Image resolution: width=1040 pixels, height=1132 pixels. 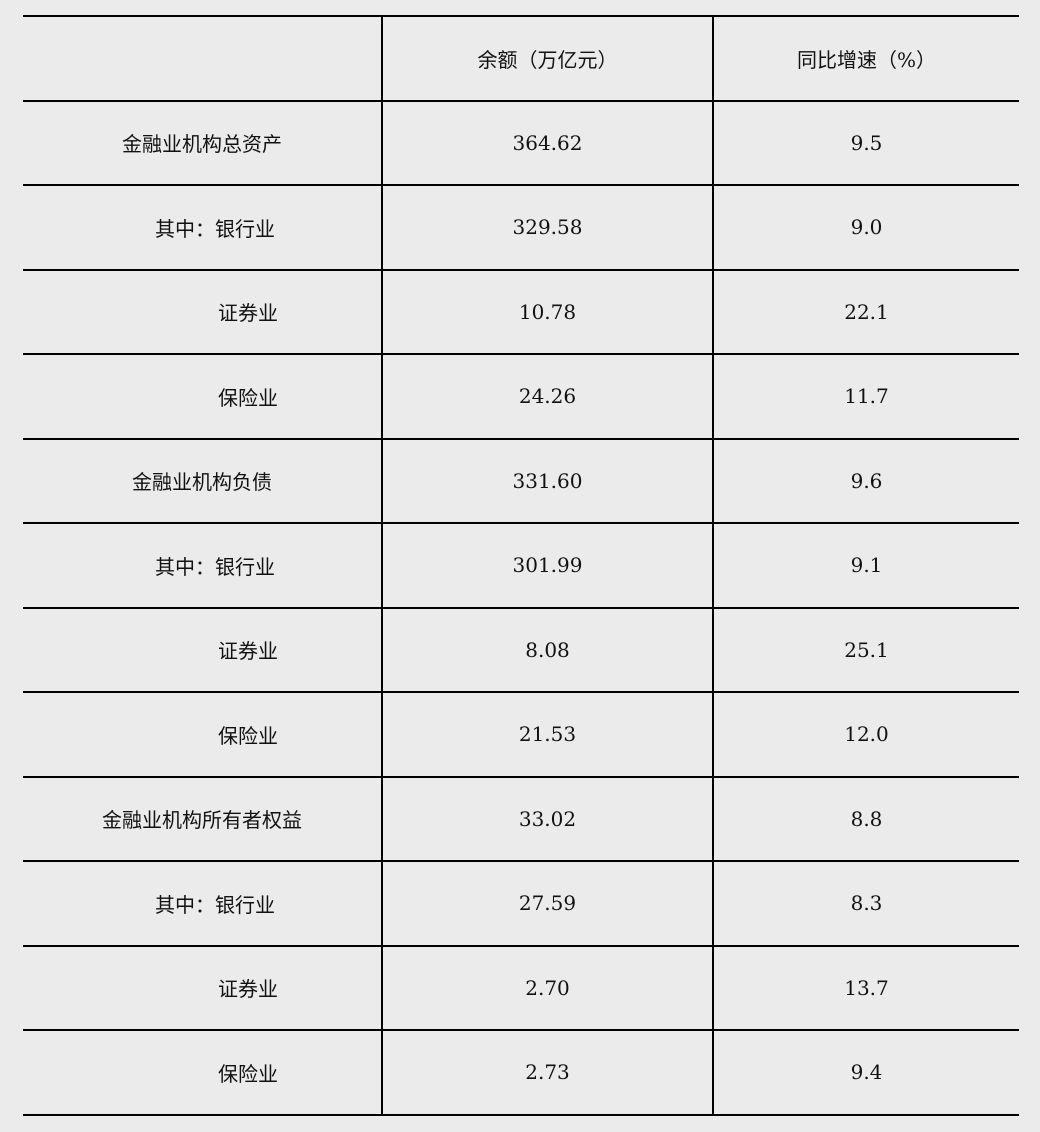 I want to click on growth-cell: 8.8, so click(x=865, y=818).